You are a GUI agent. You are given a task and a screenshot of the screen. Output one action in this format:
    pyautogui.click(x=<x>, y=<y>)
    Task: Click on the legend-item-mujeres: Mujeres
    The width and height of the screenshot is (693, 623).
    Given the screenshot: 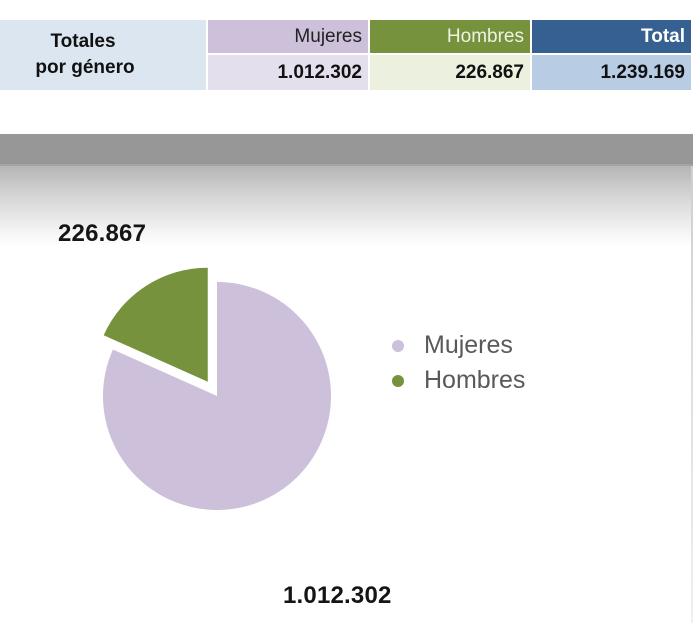 What is the action you would take?
    pyautogui.click(x=458, y=345)
    